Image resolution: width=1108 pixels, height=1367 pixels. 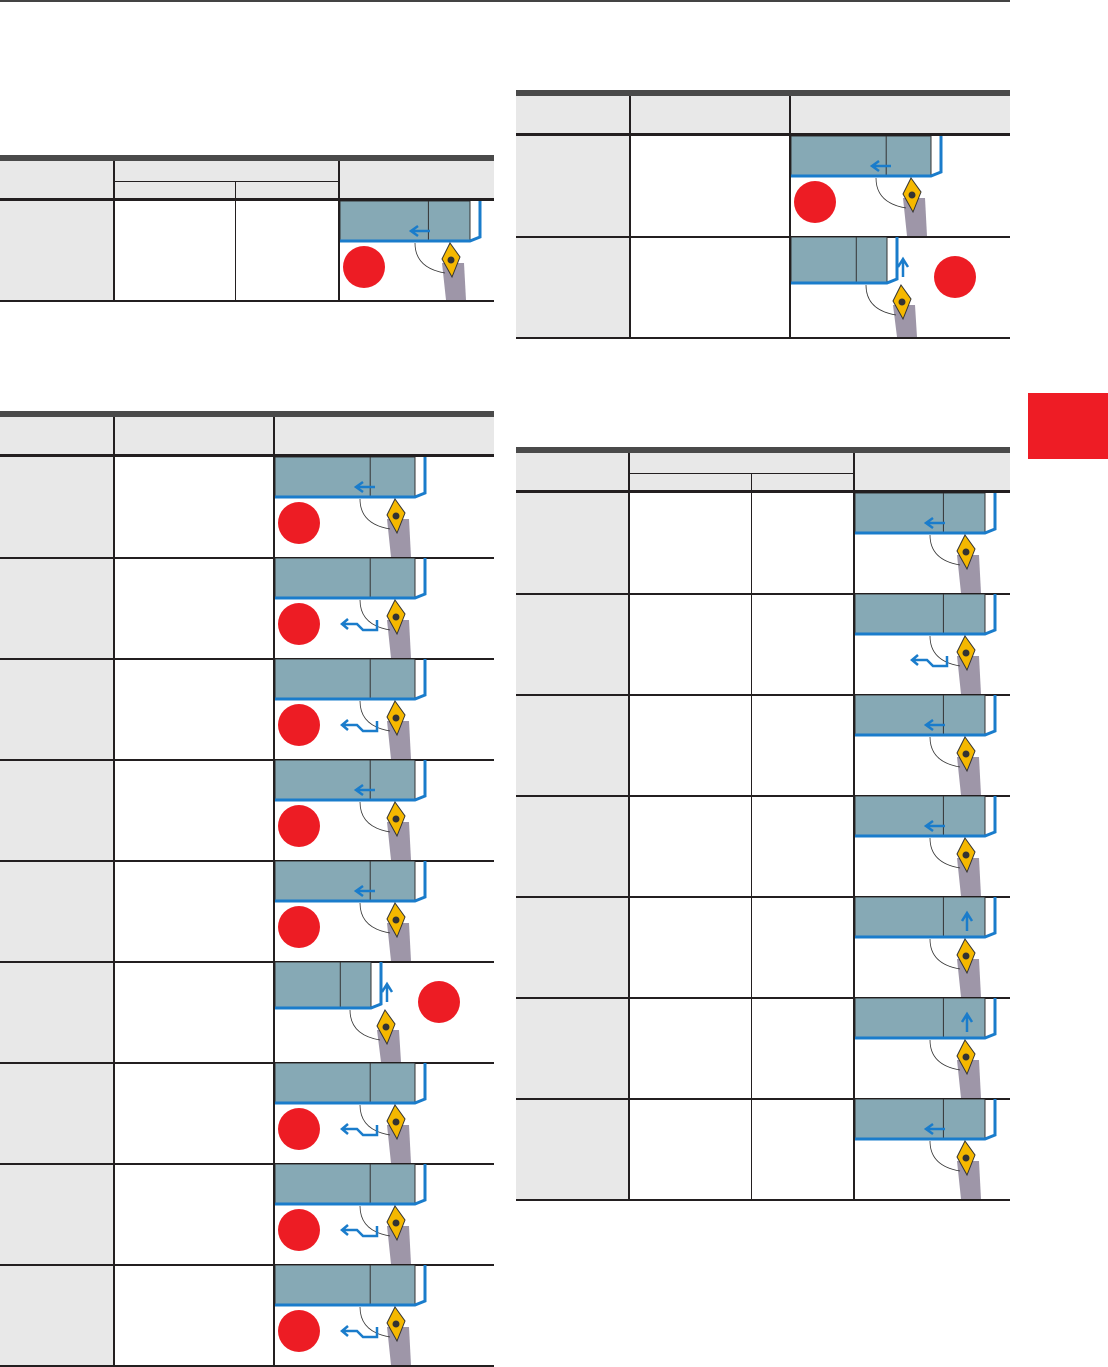 What do you see at coordinates (967, 920) in the screenshot?
I see `feed-arrow-up-icon` at bounding box center [967, 920].